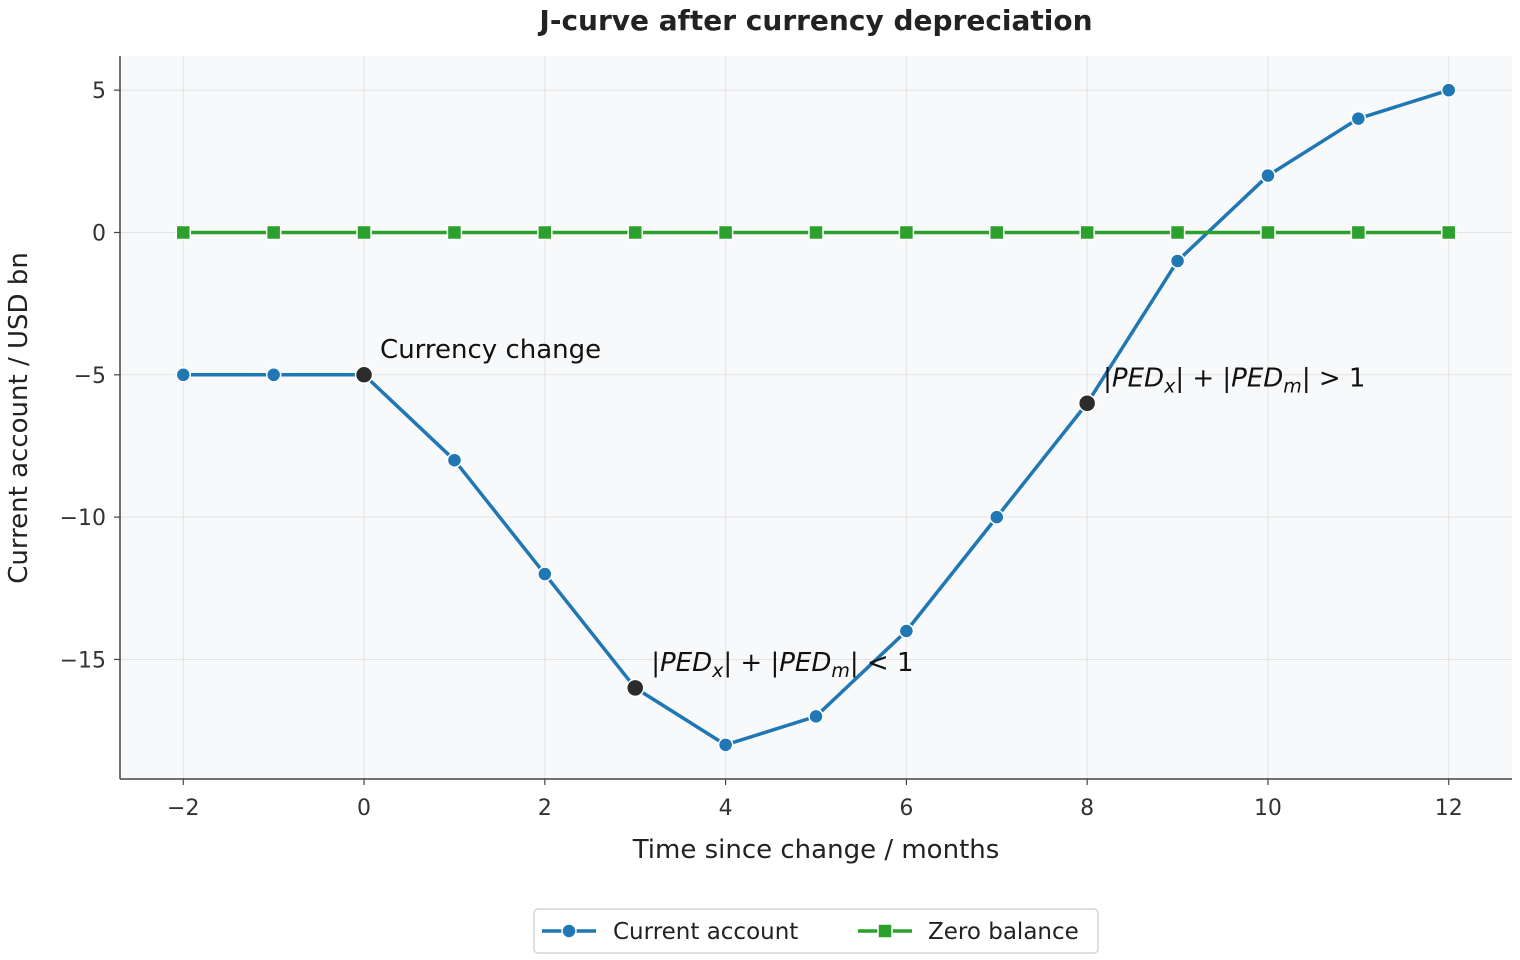 The height and width of the screenshot is (960, 1520). What do you see at coordinates (1169, 386) in the screenshot?
I see `annotation-2-part: x` at bounding box center [1169, 386].